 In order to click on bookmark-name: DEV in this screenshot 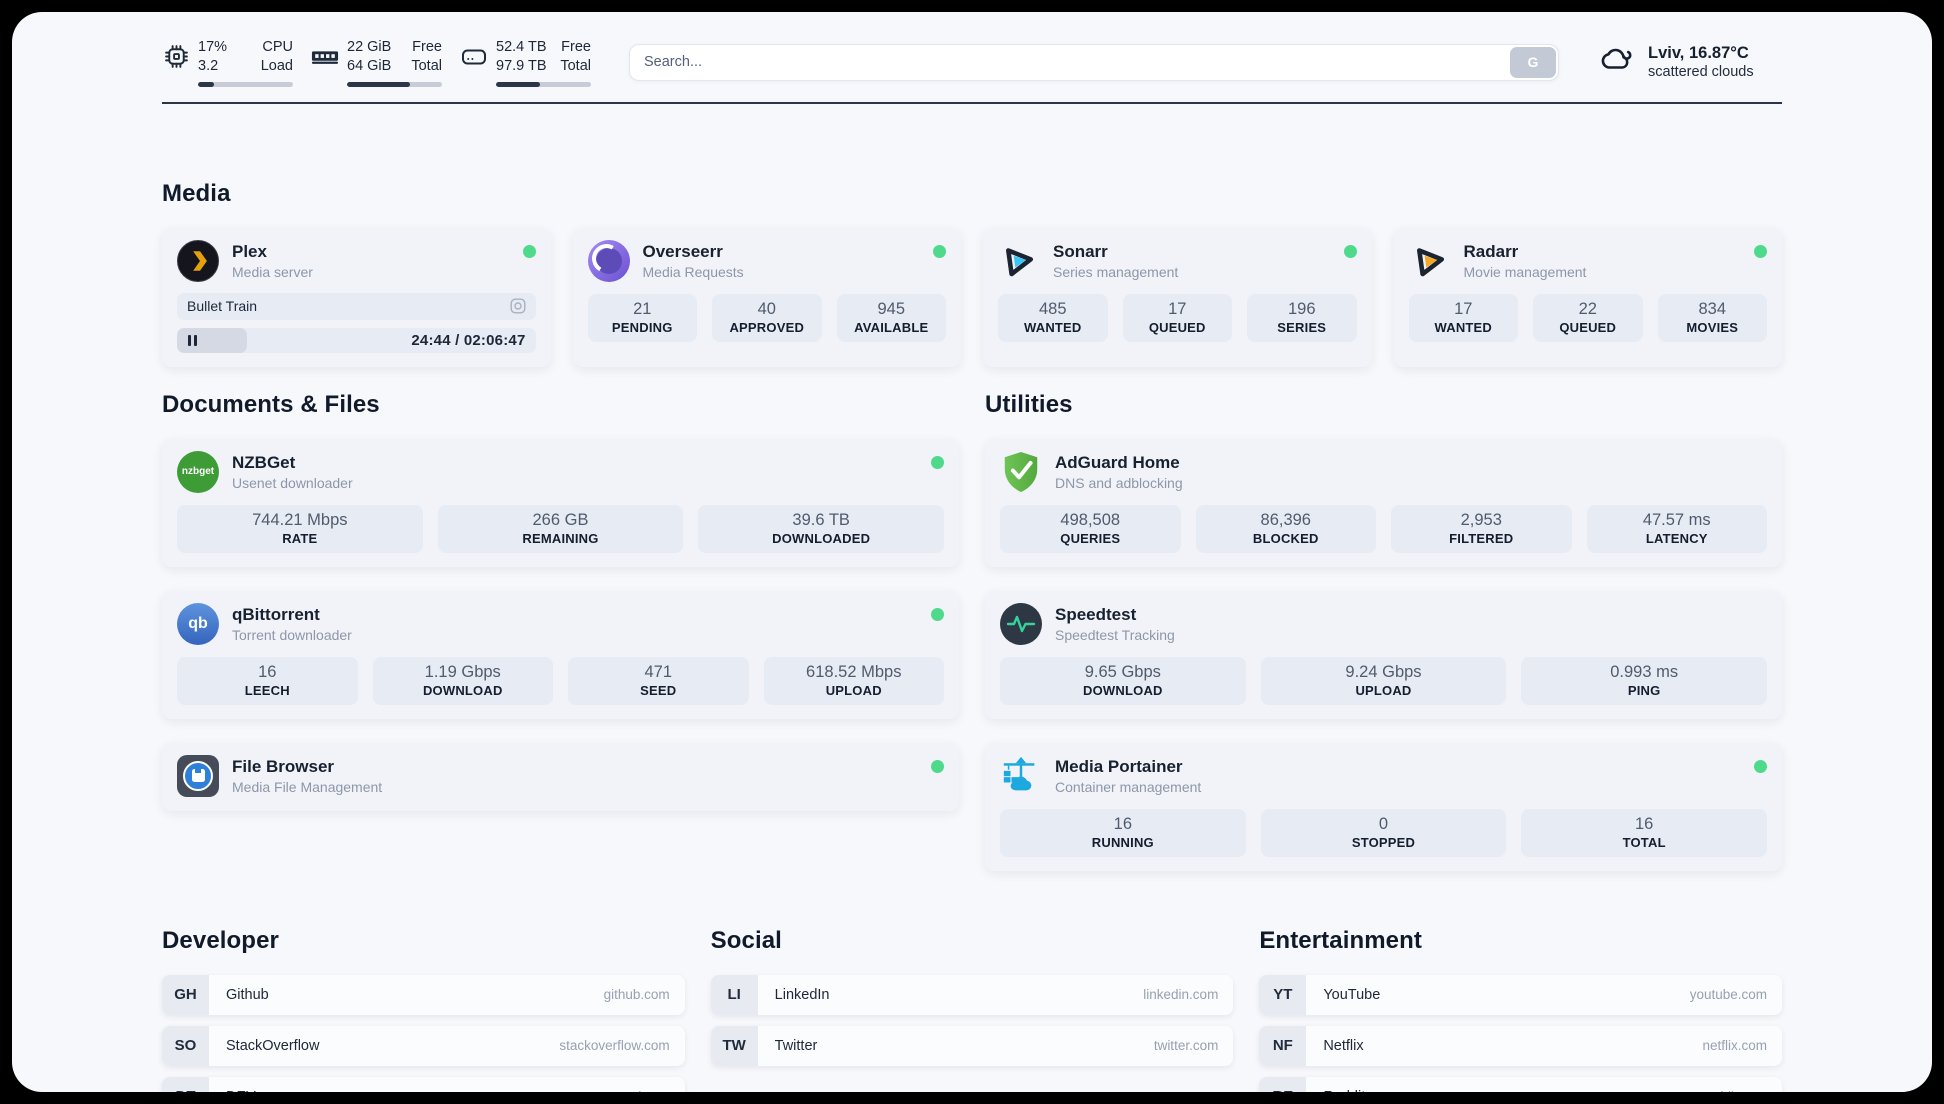, I will do `click(241, 1090)`.